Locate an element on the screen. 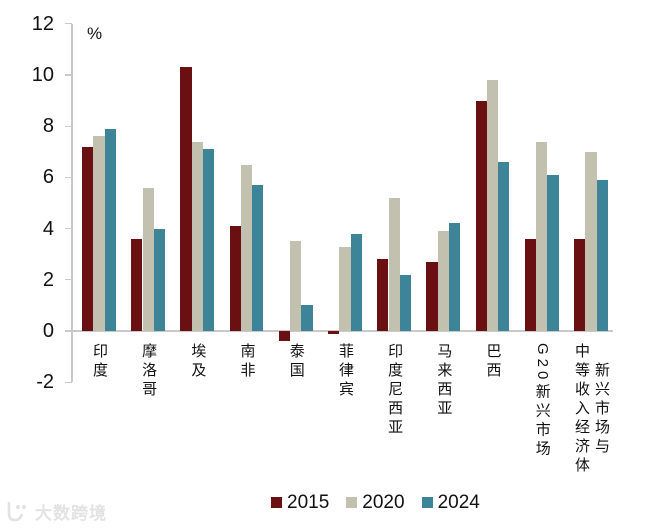  x-category-label: 新兴市场与 中等收入经济体 is located at coordinates (591, 409).